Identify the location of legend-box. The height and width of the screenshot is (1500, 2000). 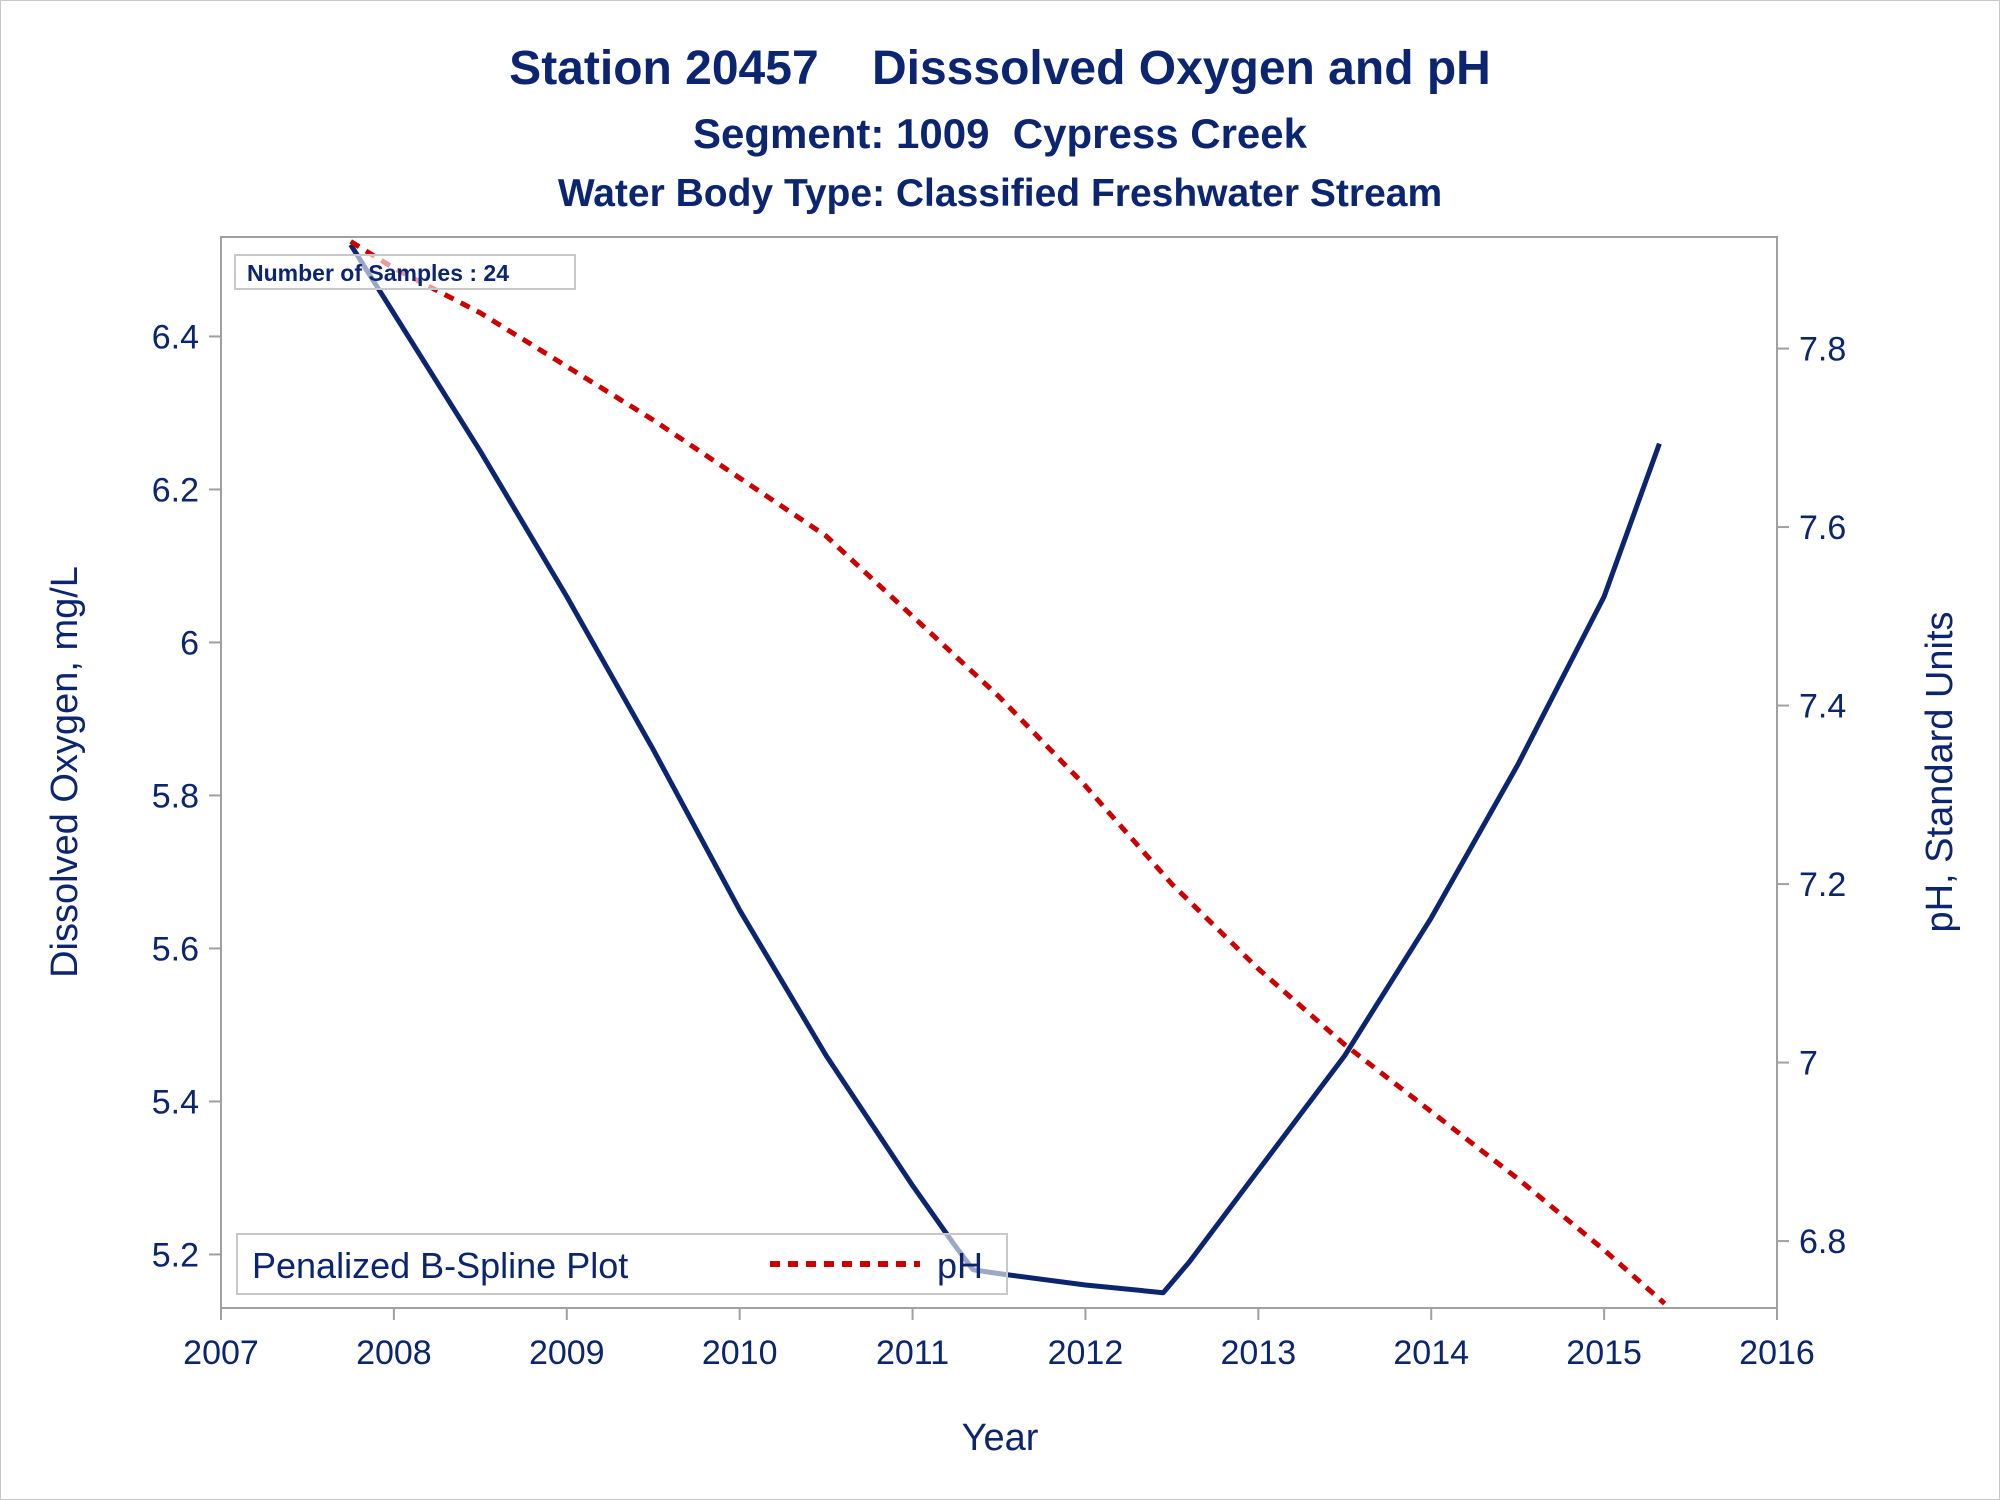
(622, 1264).